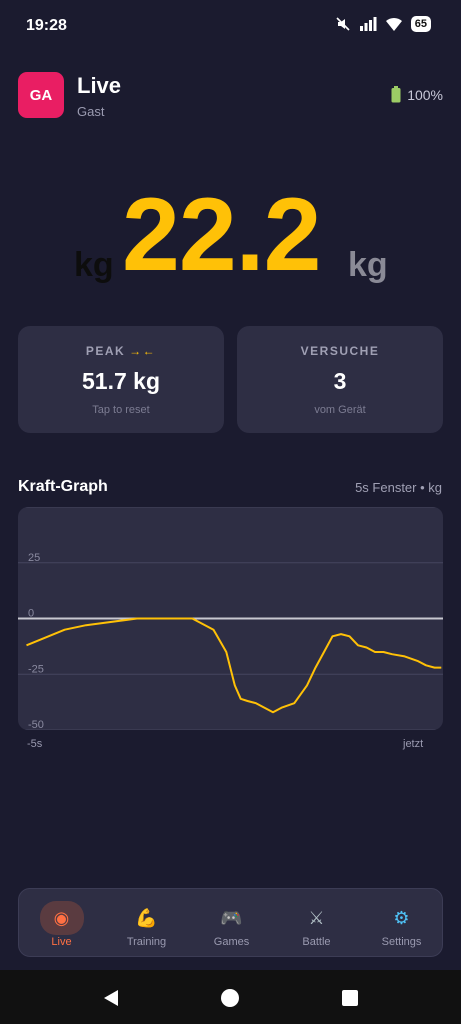 This screenshot has width=461, height=1024. I want to click on user-name: Gast, so click(91, 111).